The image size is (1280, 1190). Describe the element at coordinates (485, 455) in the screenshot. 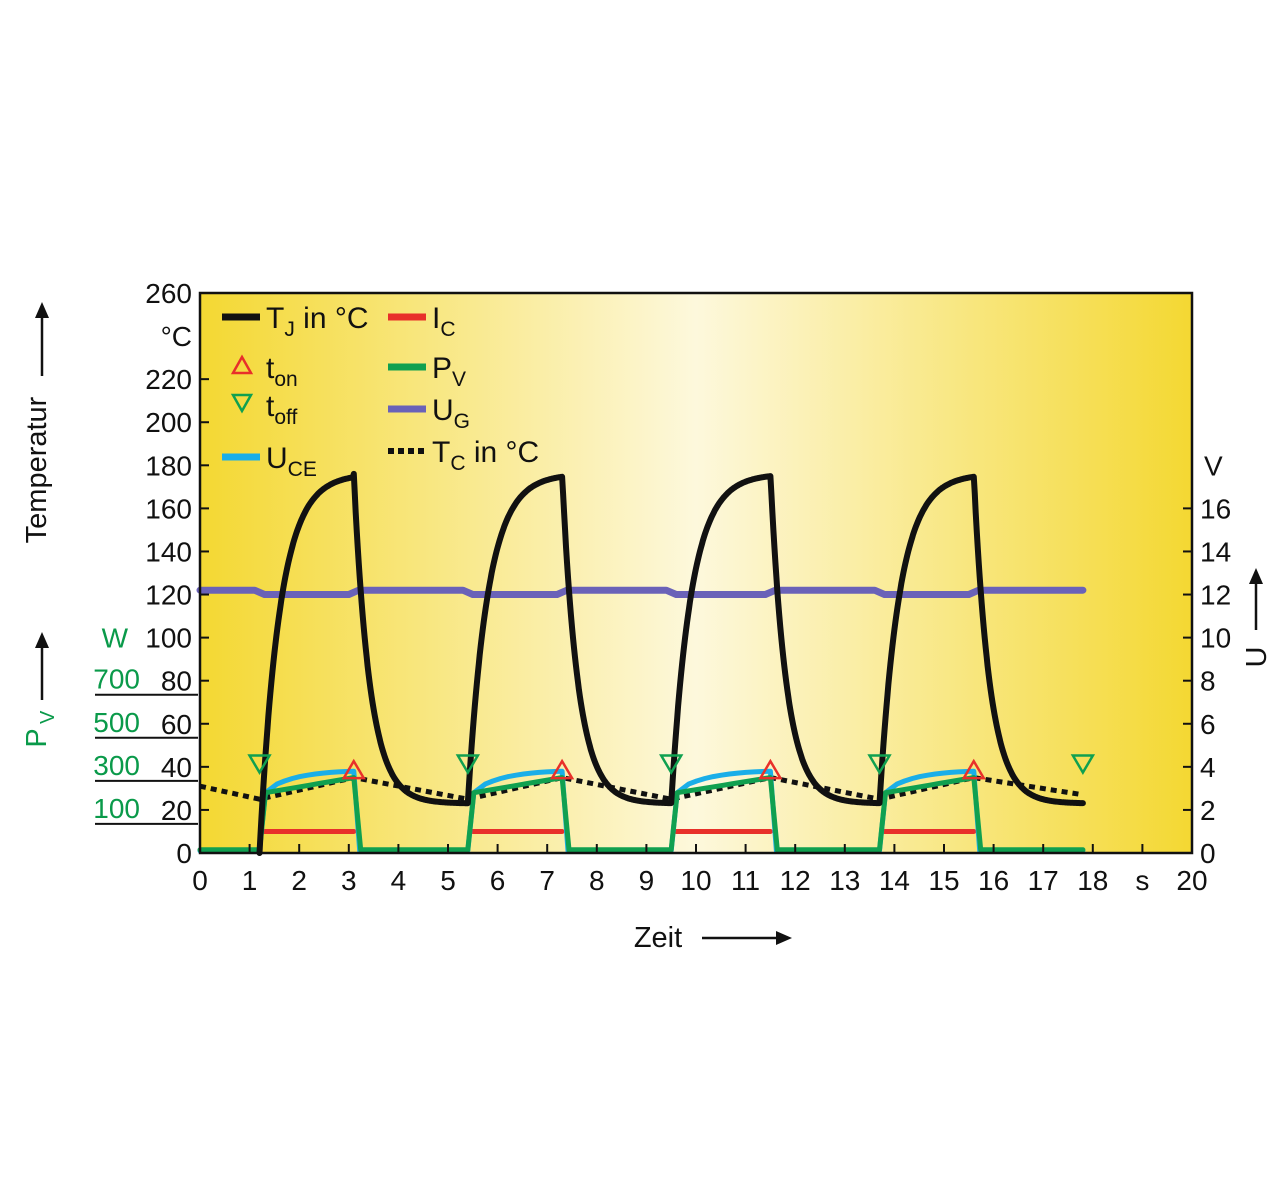

I see `legend-label: TC in °C` at that location.